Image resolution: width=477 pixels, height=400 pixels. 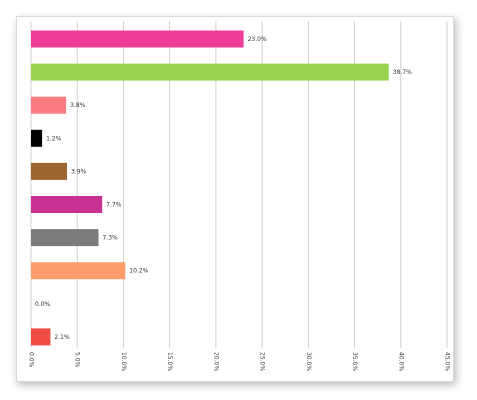 What do you see at coordinates (31, 360) in the screenshot?
I see `x-tick-label: 0.0%` at bounding box center [31, 360].